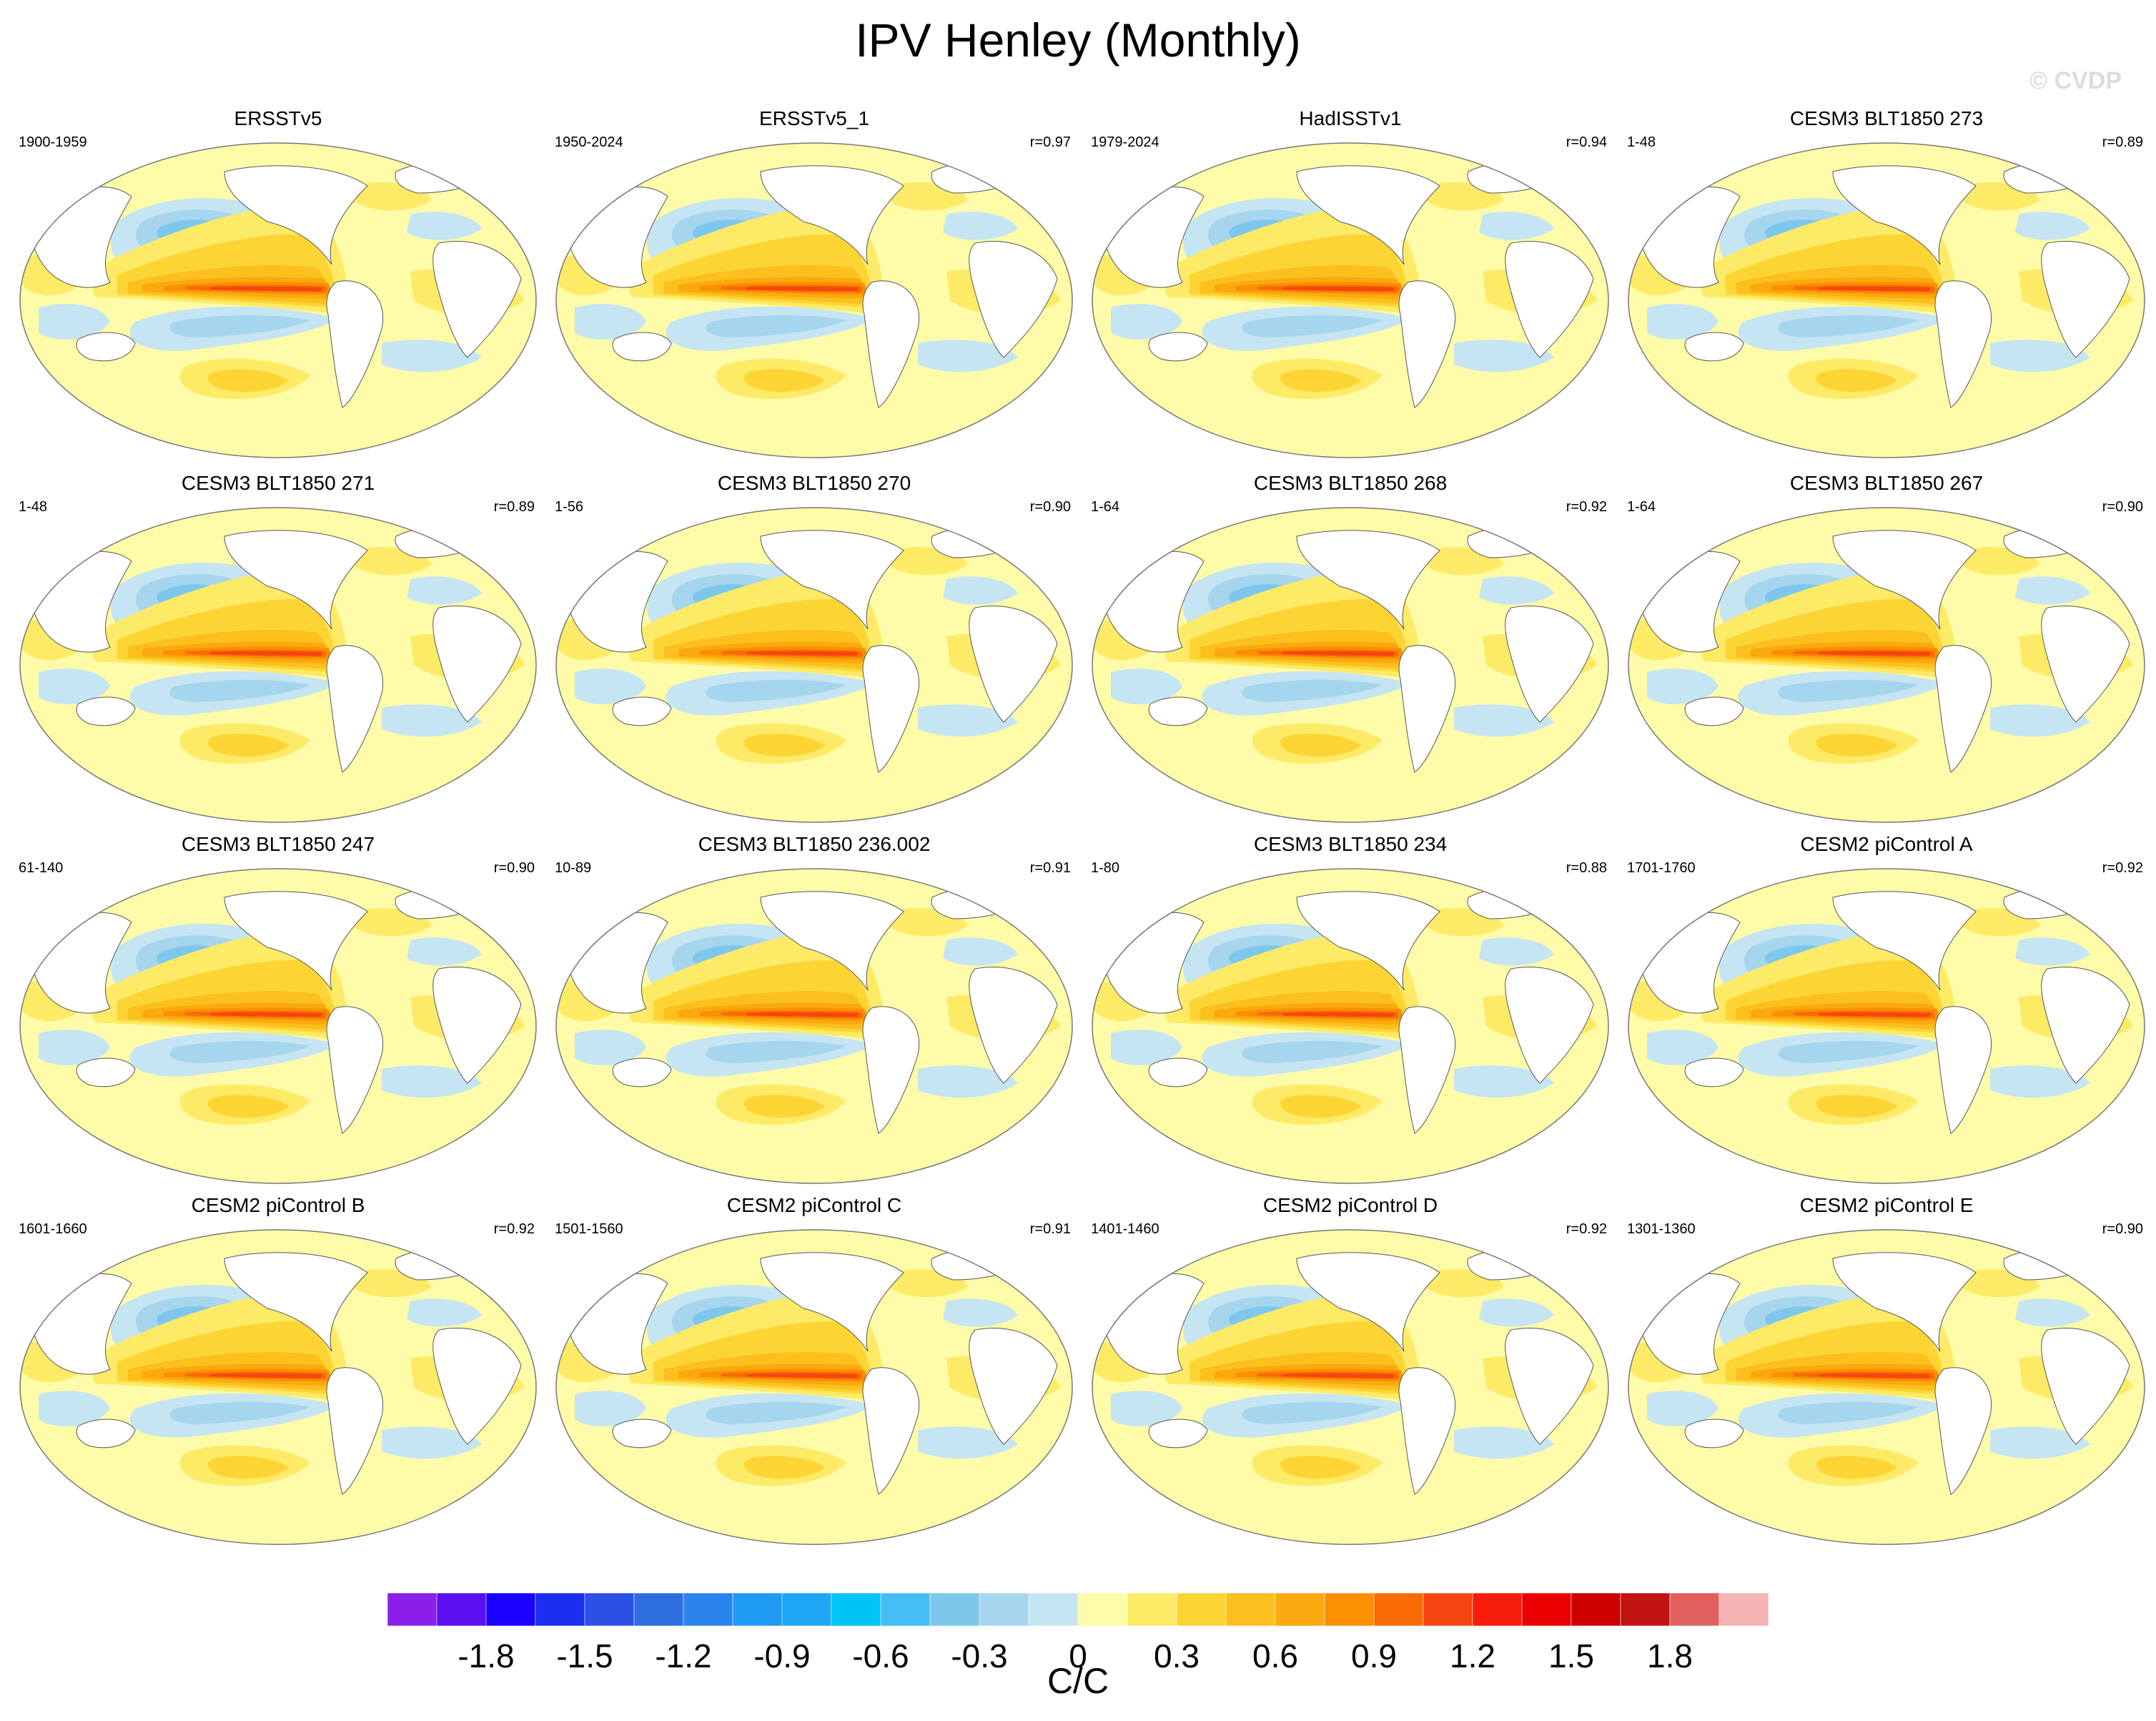  I want to click on panel-period: 61-140, so click(41, 868).